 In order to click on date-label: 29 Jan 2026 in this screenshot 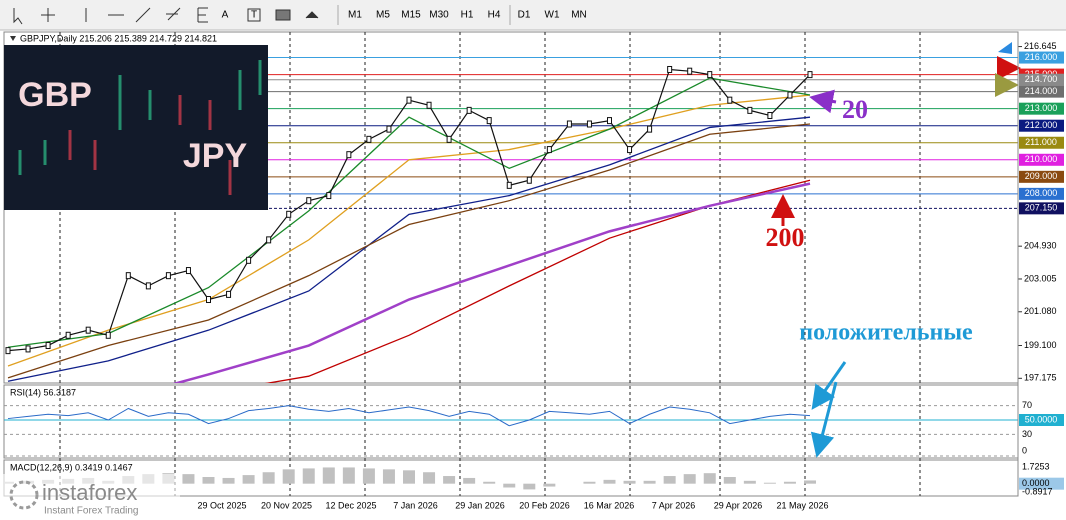, I will do `click(480, 505)`.